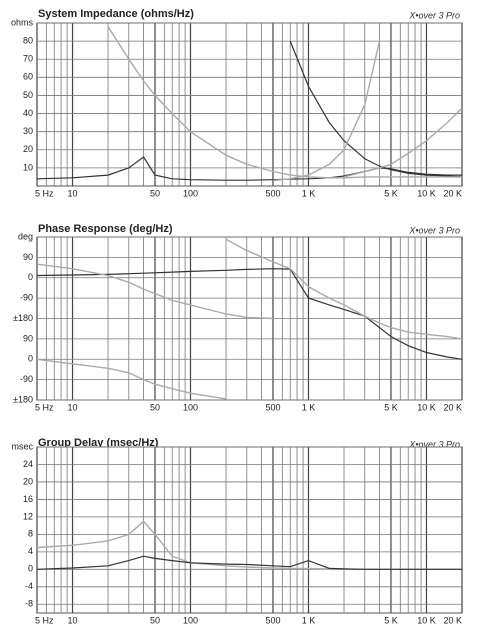 The height and width of the screenshot is (637, 480). Describe the element at coordinates (28, 113) in the screenshot. I see `y-tick-label: 40` at that location.